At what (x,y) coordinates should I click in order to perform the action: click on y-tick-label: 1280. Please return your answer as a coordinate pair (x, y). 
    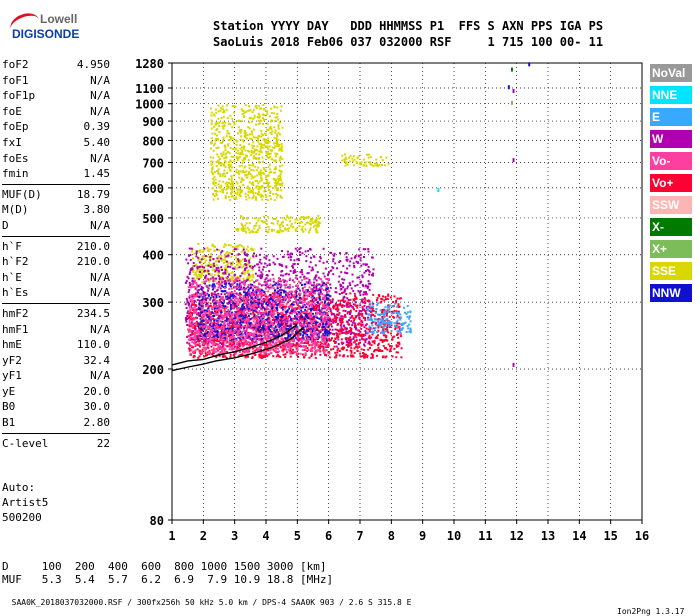
    Looking at the image, I should click on (149, 64).